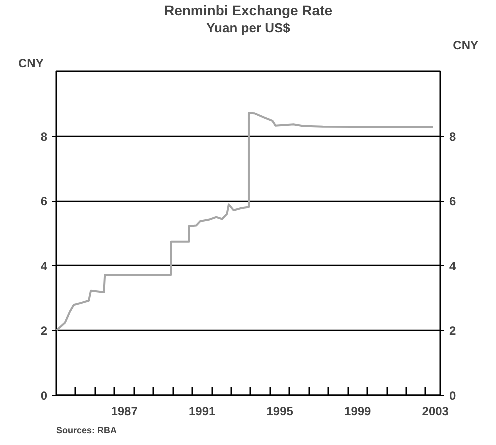 The image size is (496, 445). Describe the element at coordinates (436, 411) in the screenshot. I see `x-tick-label: 2003` at that location.